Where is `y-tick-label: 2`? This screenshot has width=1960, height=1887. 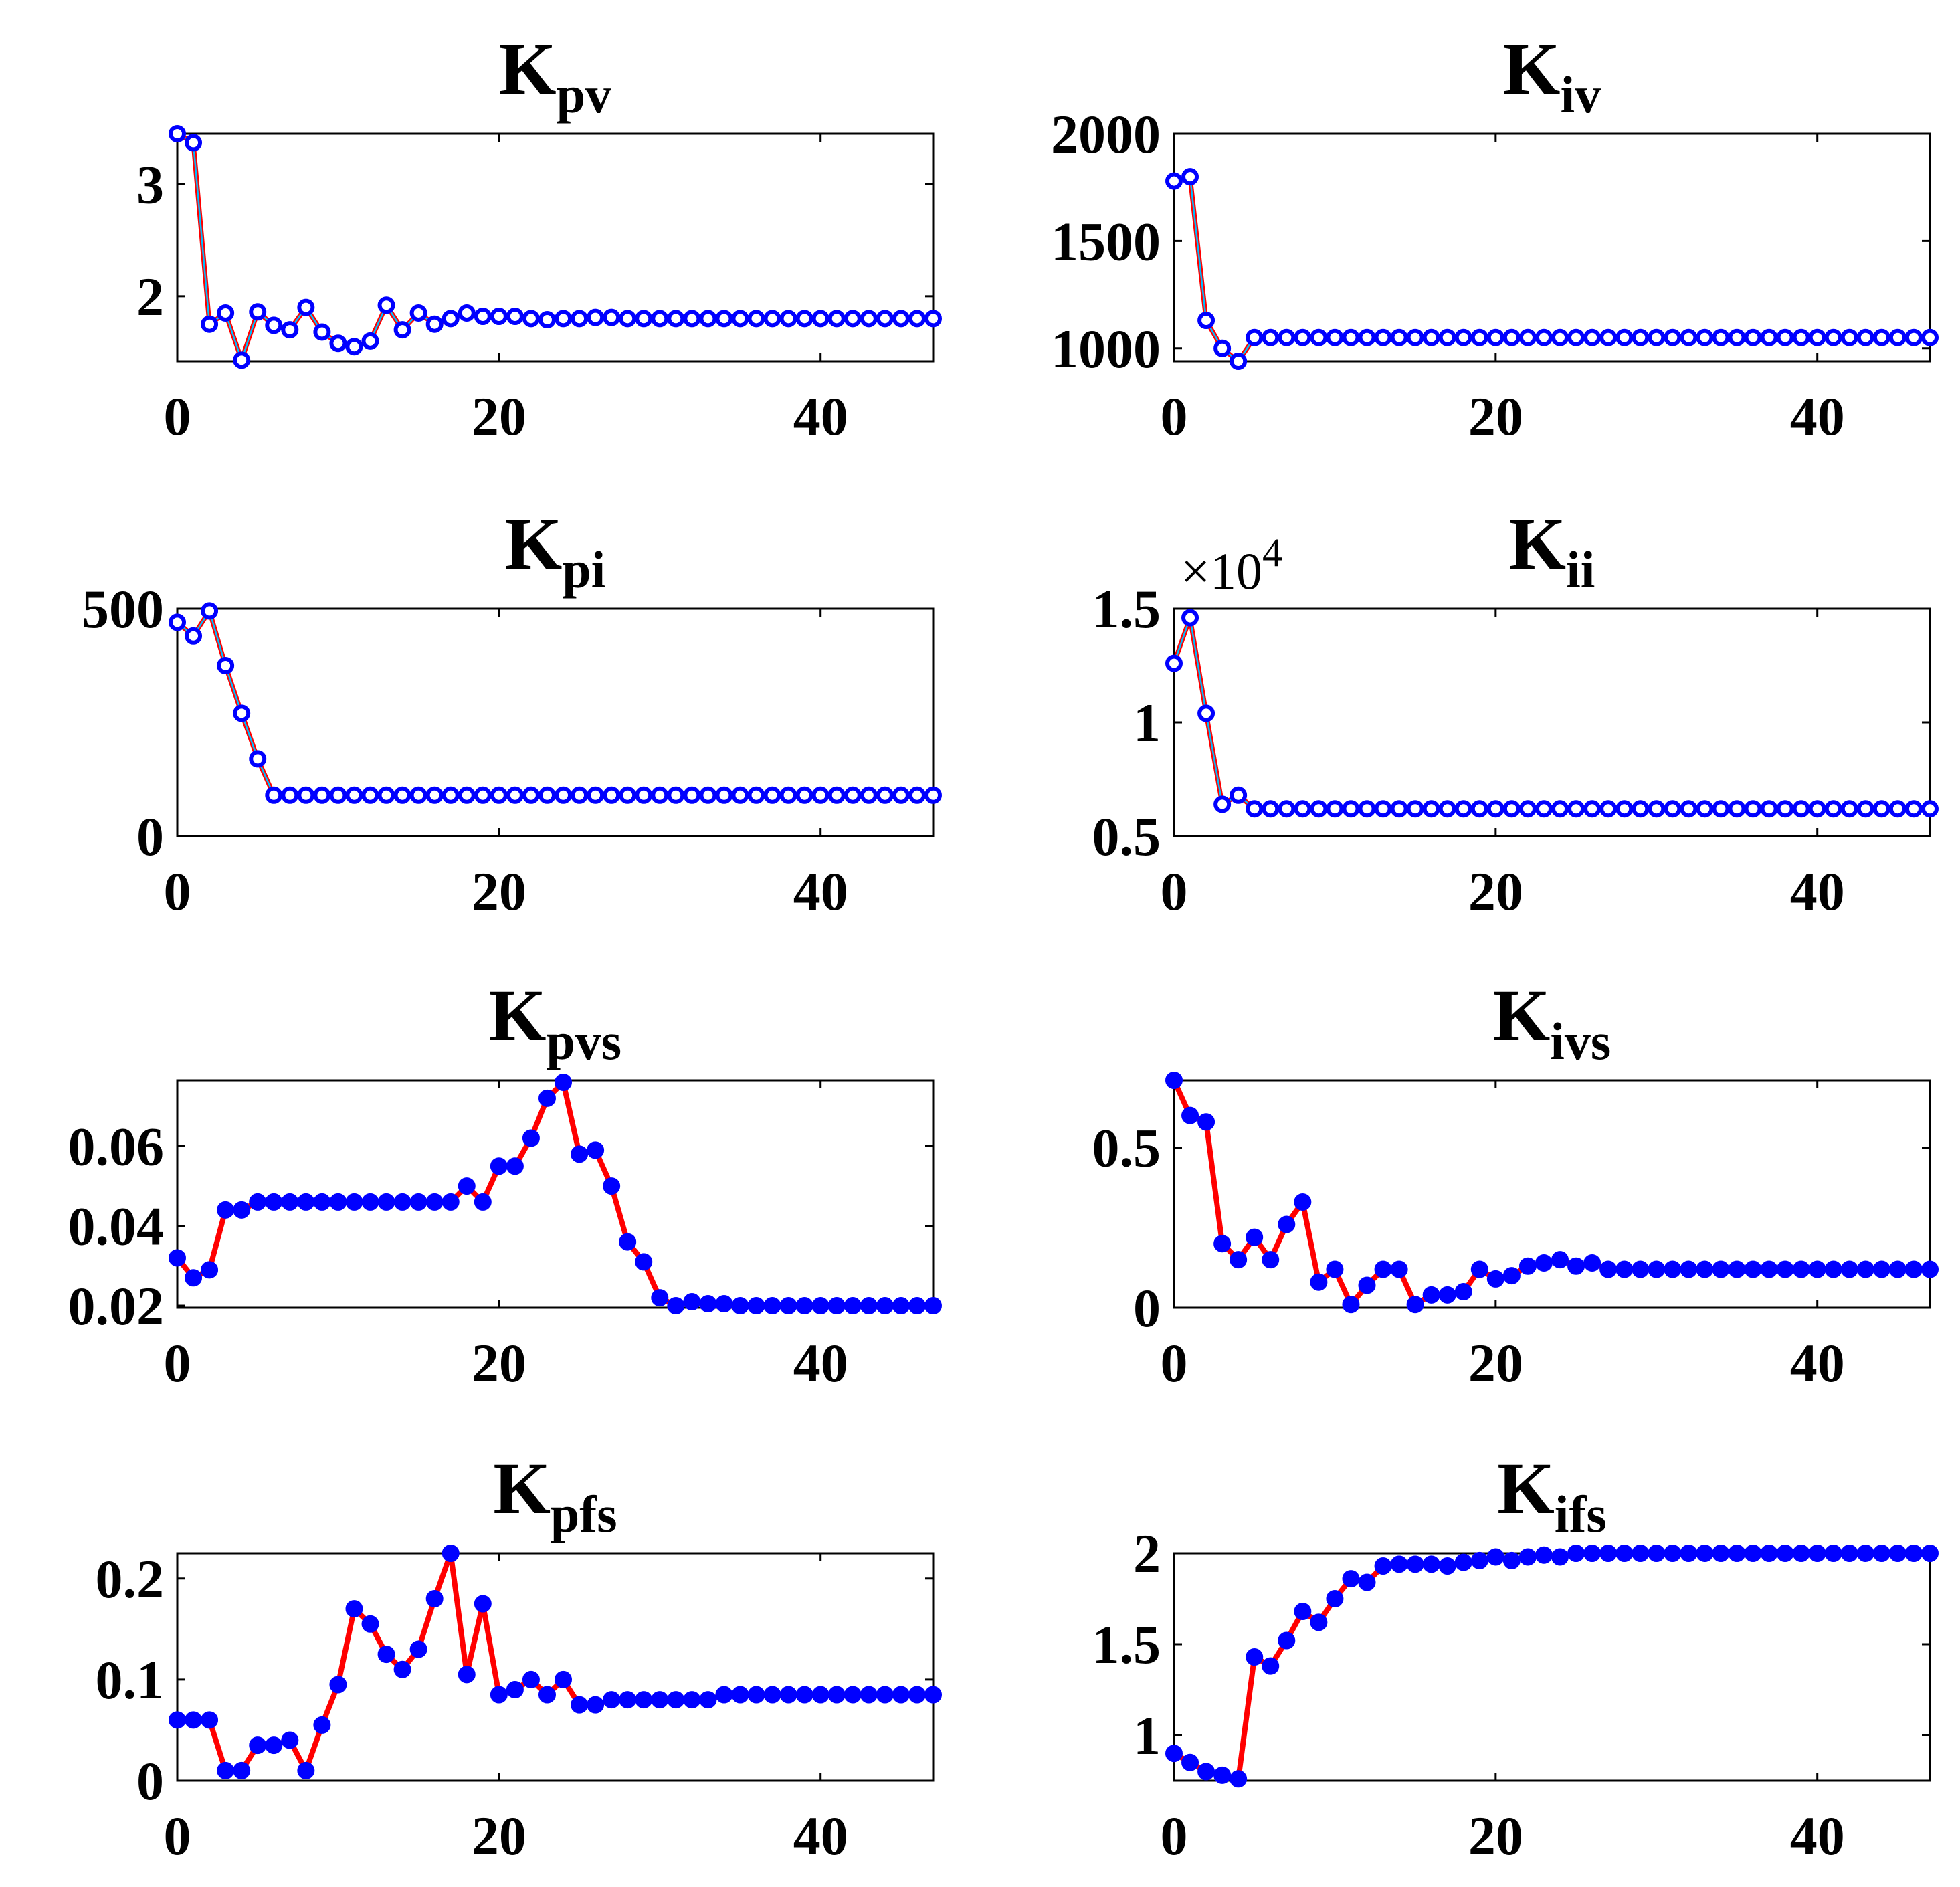
y-tick-label: 2 is located at coordinates (1147, 1553).